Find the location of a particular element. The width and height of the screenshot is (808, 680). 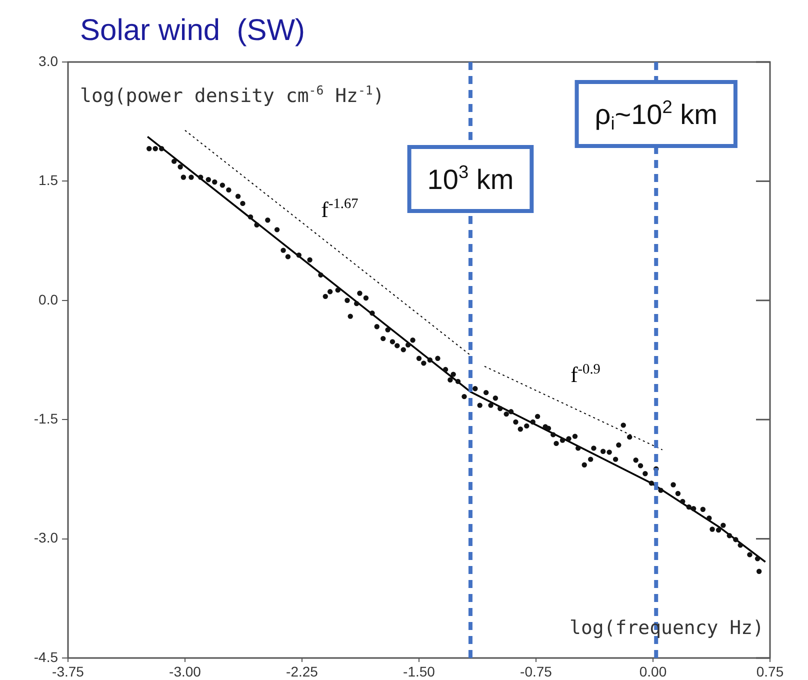

chart-title: Solar wind (SW) is located at coordinates (193, 30).